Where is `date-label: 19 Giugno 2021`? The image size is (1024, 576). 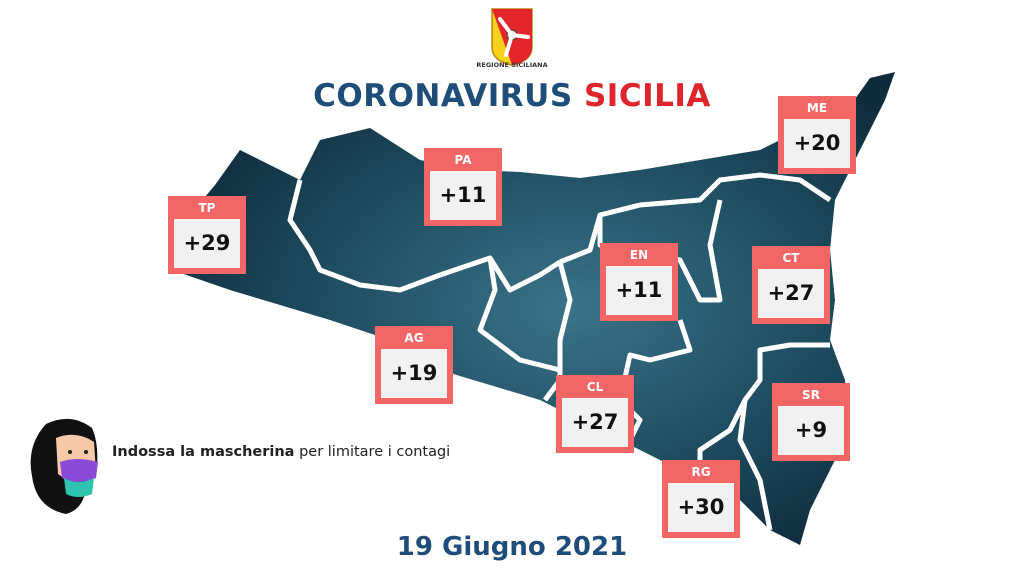
date-label: 19 Giugno 2021 is located at coordinates (512, 547).